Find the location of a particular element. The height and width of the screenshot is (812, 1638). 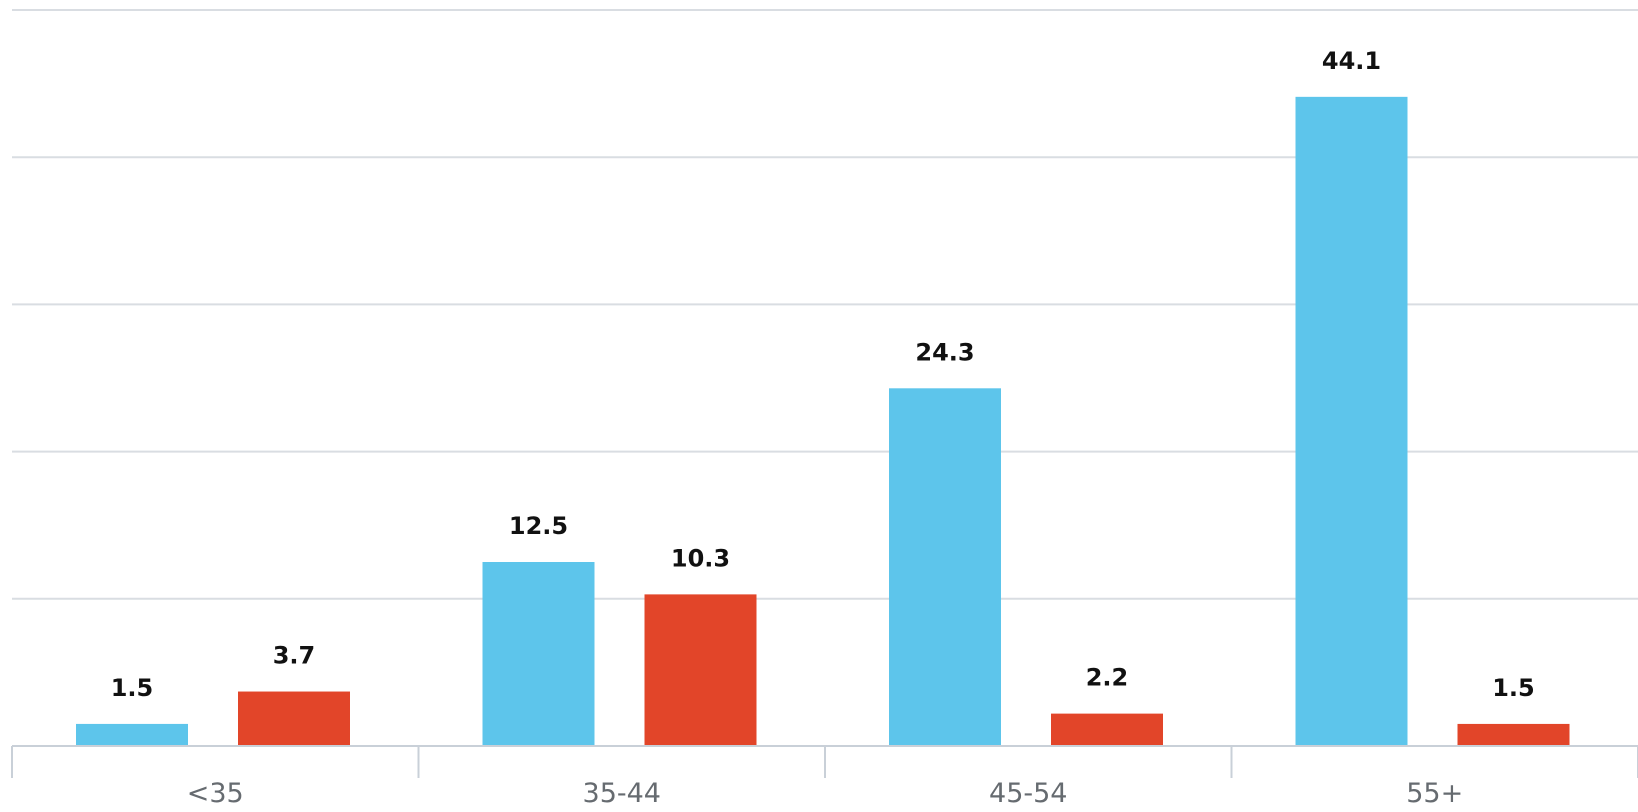

x-tick-label: 35-44 is located at coordinates (622, 793).